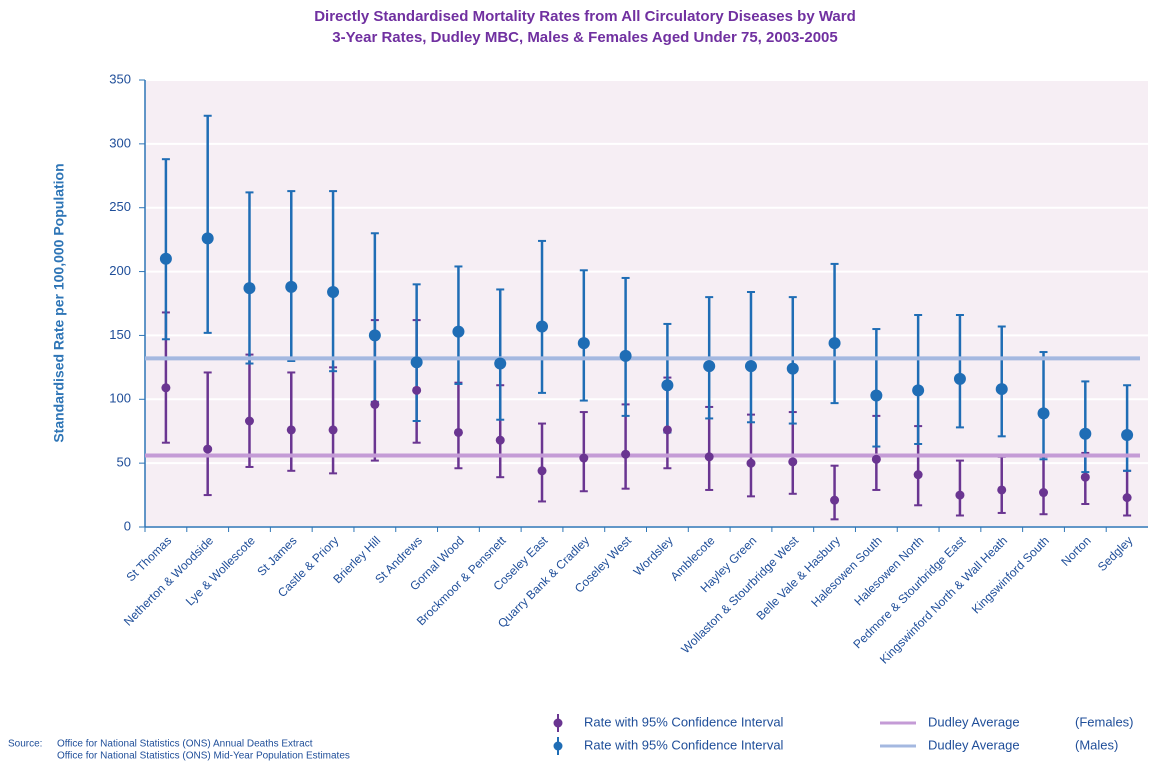 This screenshot has height=767, width=1171. What do you see at coordinates (120, 78) in the screenshot?
I see `y-tick-label: 350` at bounding box center [120, 78].